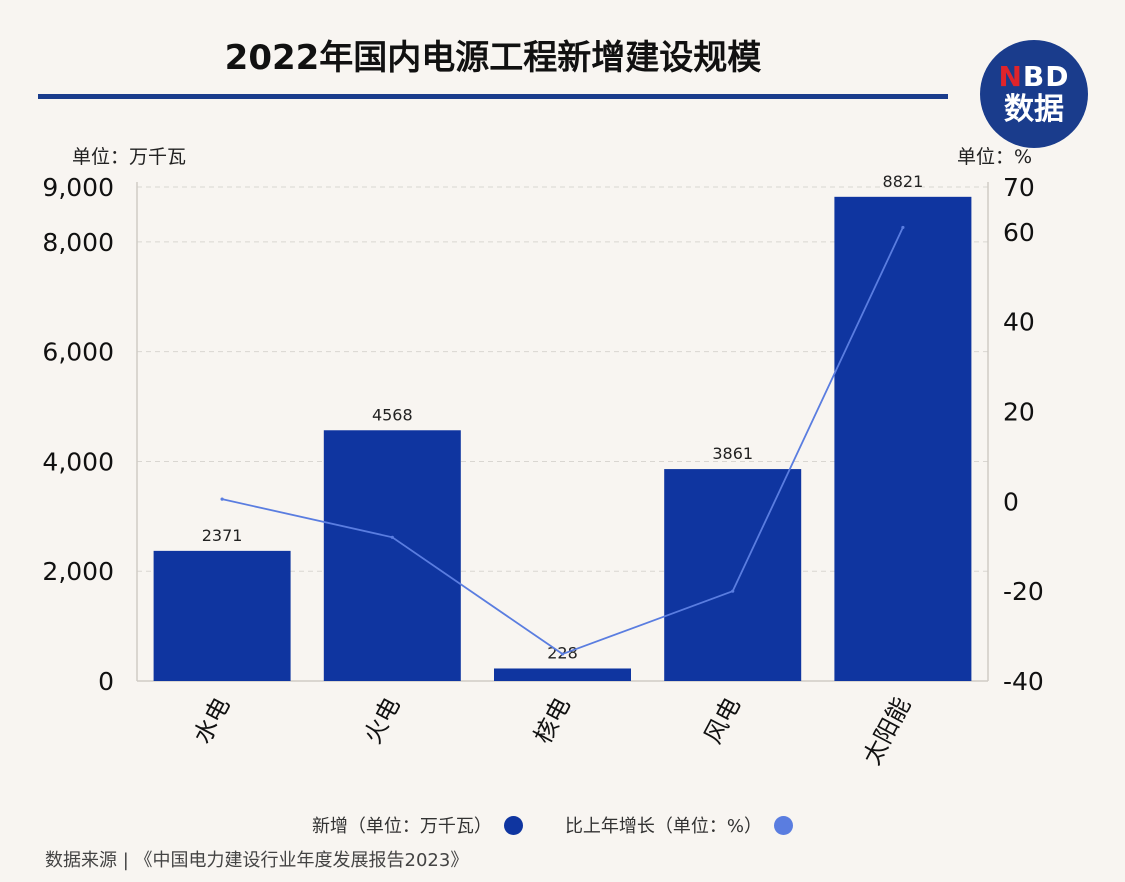 The height and width of the screenshot is (882, 1125). What do you see at coordinates (1011, 501) in the screenshot?
I see `right-tick-label: 0` at bounding box center [1011, 501].